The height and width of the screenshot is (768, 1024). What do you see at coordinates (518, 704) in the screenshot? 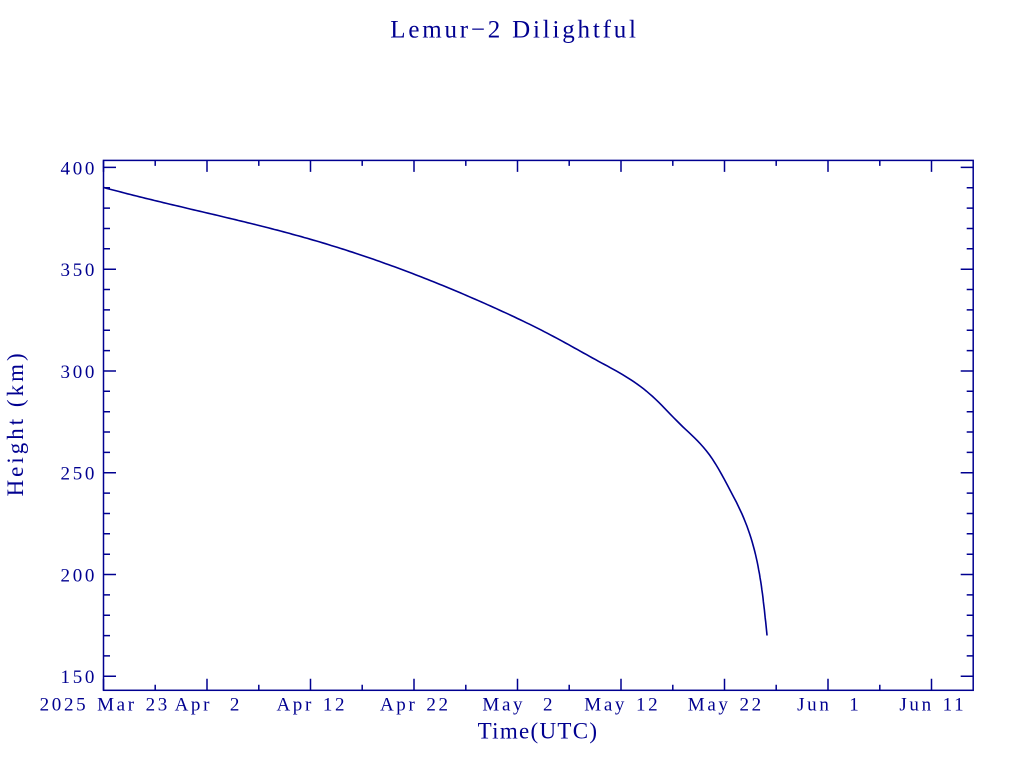
I see `svg-text: May 2` at bounding box center [518, 704].